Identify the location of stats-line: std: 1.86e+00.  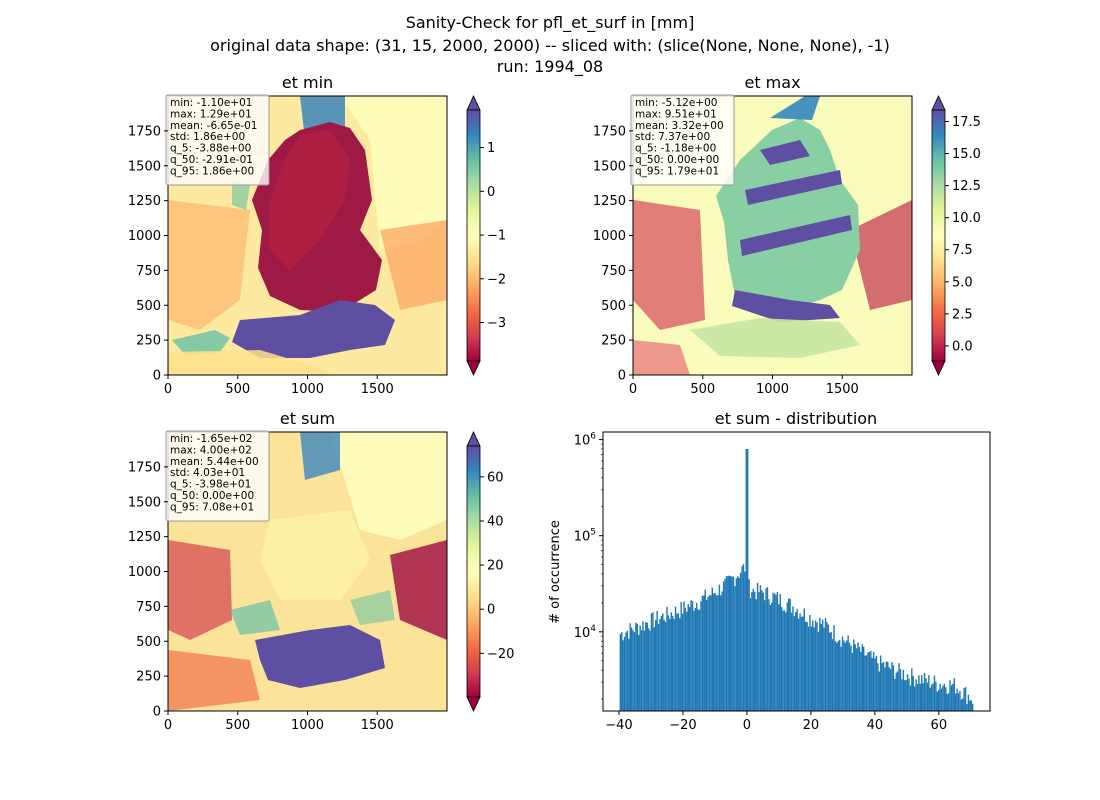
(207, 137).